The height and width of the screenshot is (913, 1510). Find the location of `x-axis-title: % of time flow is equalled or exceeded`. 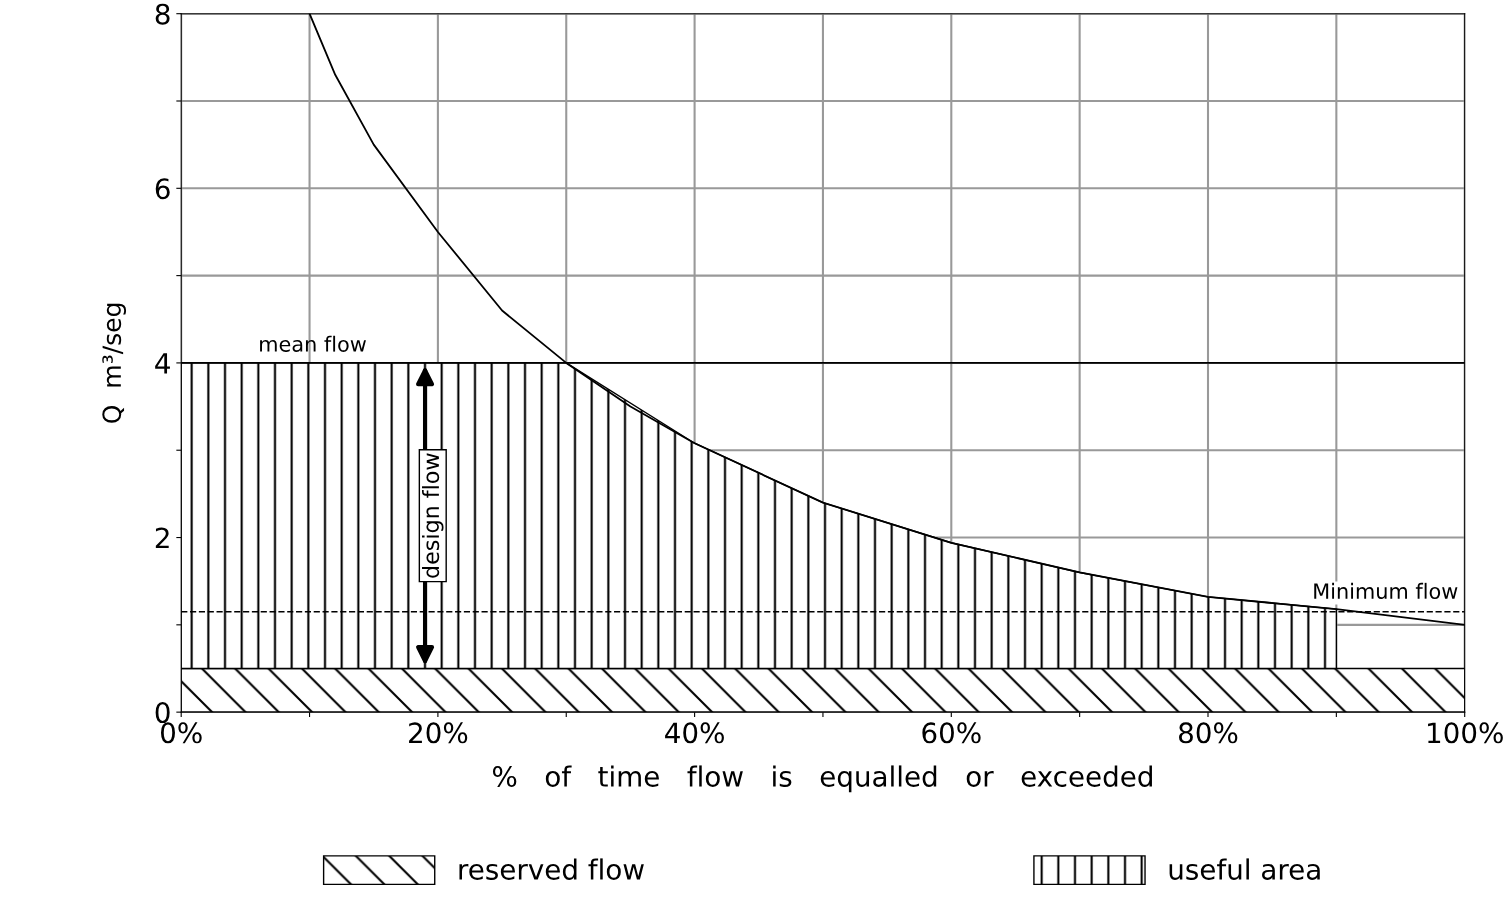

x-axis-title: % of time flow is equalled or exceeded is located at coordinates (822, 779).